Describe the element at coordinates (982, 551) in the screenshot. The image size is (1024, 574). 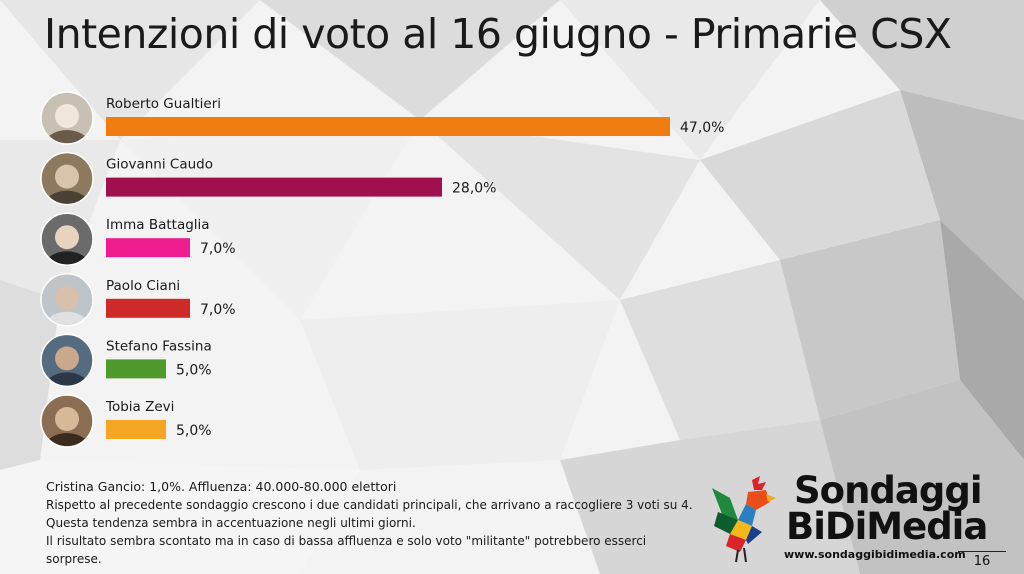
I see `page-number-rule` at that location.